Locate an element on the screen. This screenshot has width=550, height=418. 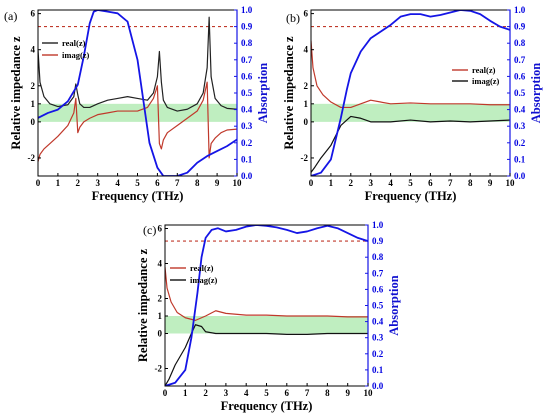
panel-label: (b) is located at coordinates (293, 18).